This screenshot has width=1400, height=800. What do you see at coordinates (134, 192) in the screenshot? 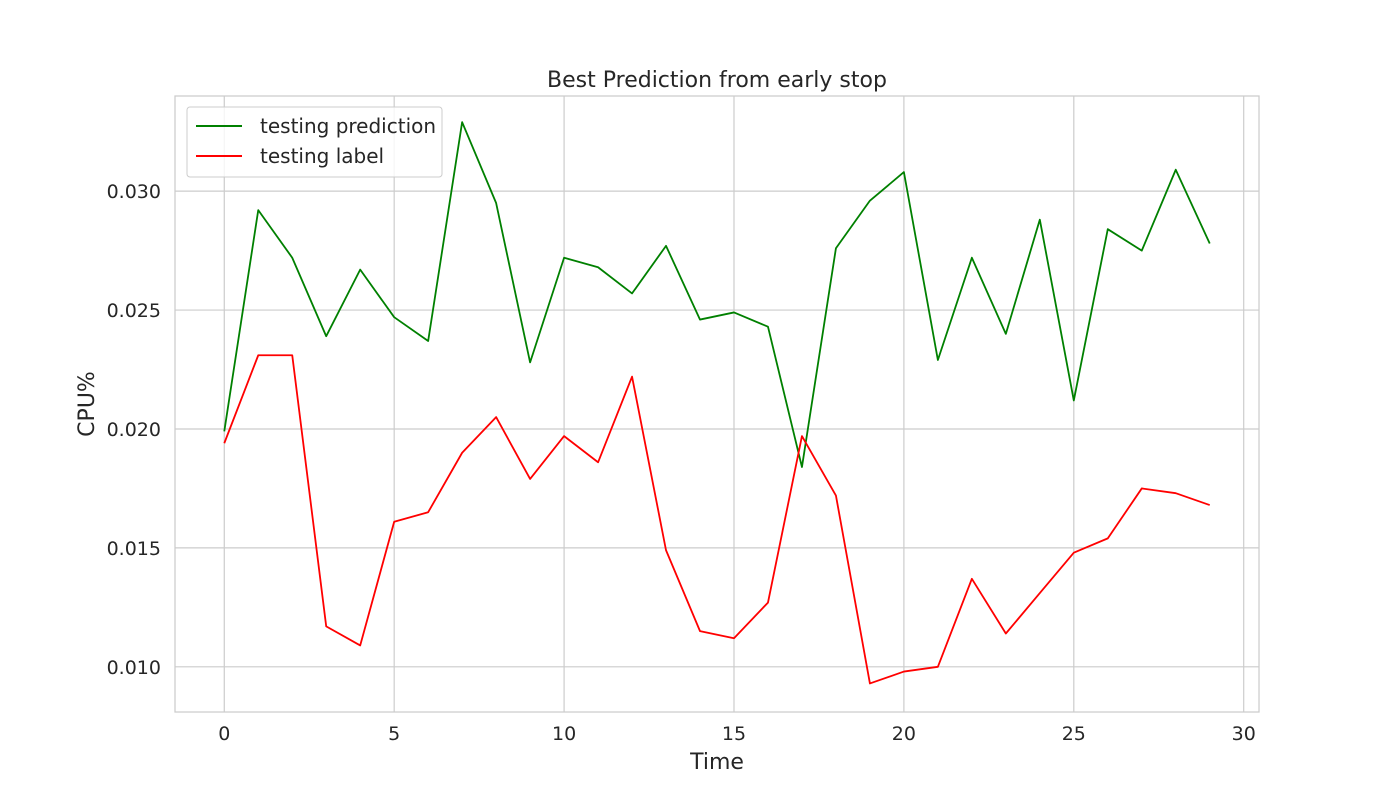
I see `y-tick-label: 0.030` at bounding box center [134, 192].